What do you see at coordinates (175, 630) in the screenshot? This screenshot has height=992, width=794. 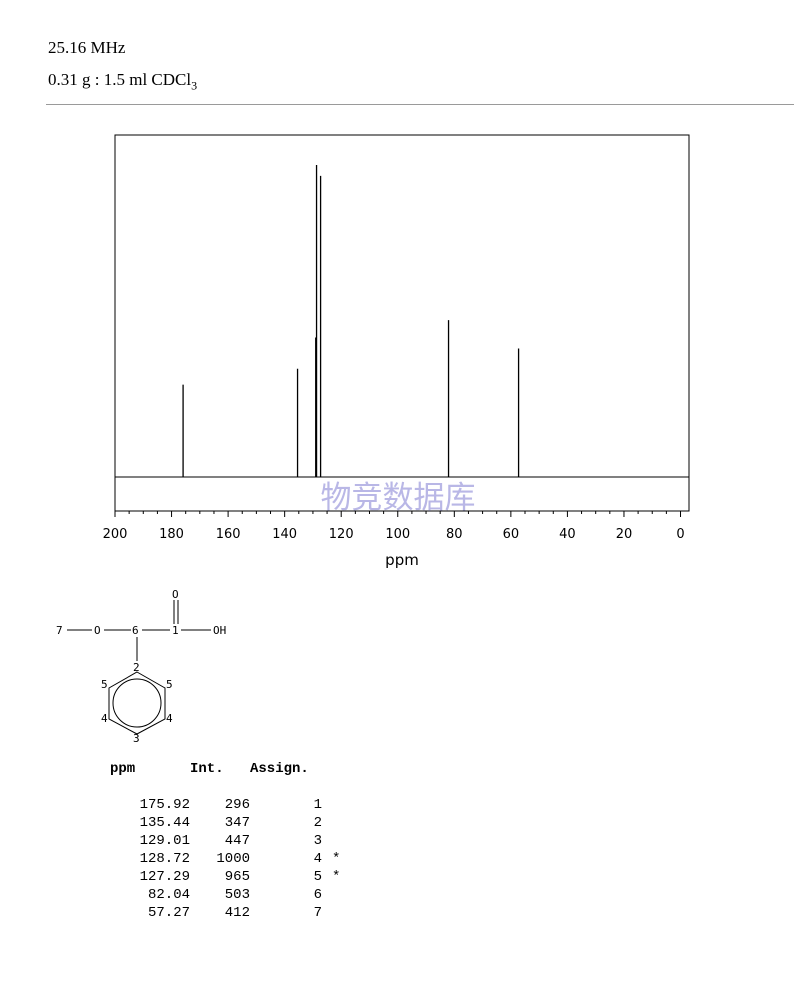 I see `atom-1: 1` at bounding box center [175, 630].